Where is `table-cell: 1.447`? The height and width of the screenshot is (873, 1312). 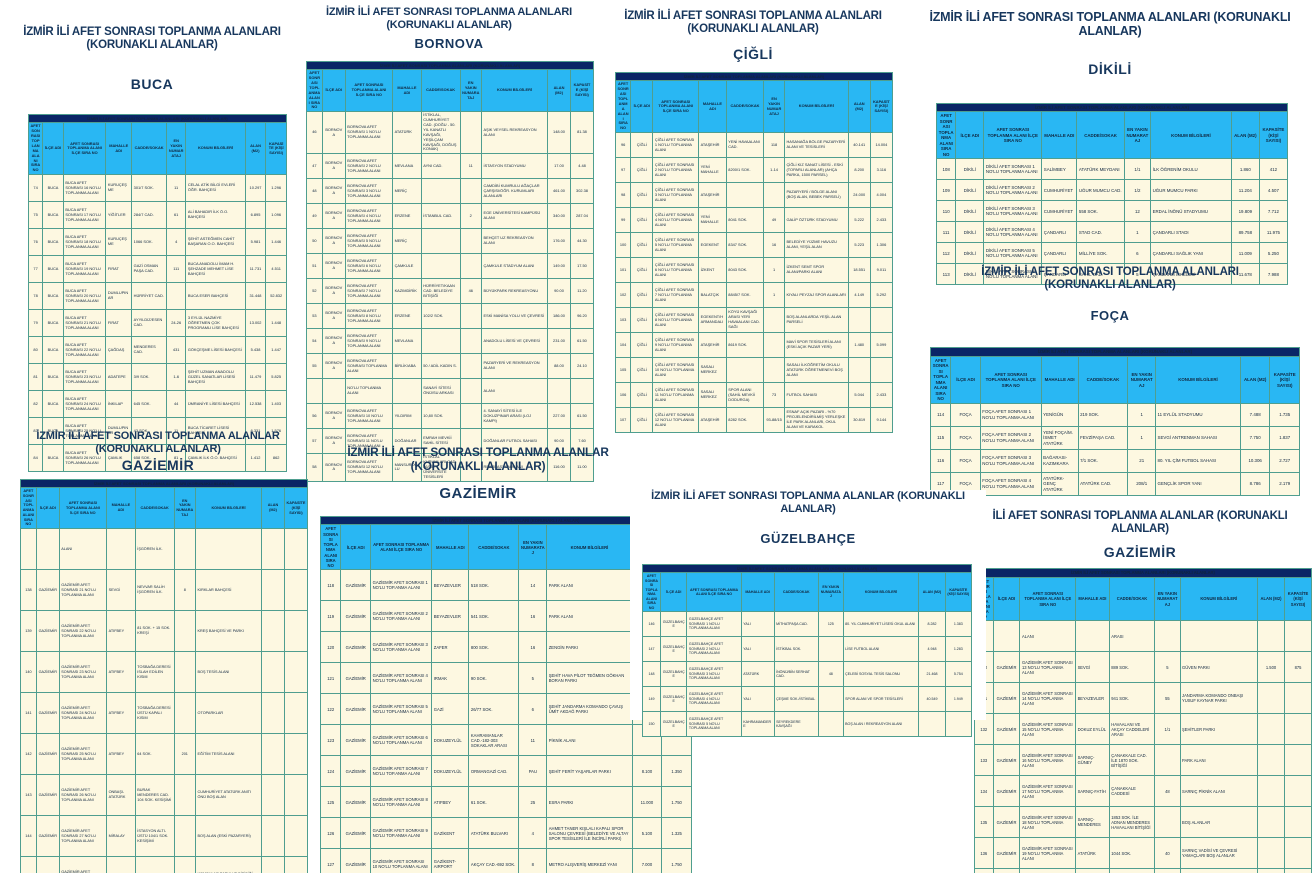 table-cell: 1.447 is located at coordinates (276, 350).